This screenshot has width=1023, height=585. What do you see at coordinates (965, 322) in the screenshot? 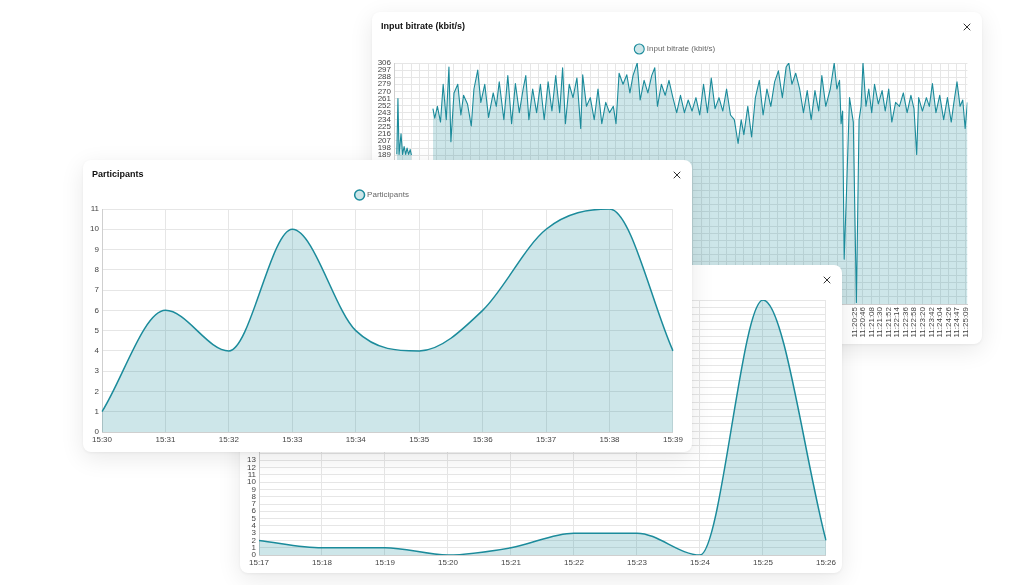
I see `x-tick-label: 11:25:09` at bounding box center [965, 322].